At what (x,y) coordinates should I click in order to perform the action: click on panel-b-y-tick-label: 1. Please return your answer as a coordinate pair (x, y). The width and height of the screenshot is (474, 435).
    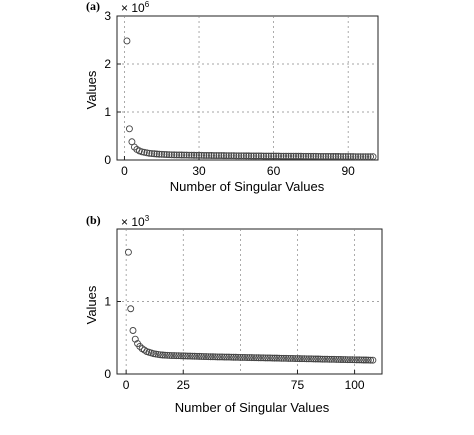
    Looking at the image, I should click on (107, 302).